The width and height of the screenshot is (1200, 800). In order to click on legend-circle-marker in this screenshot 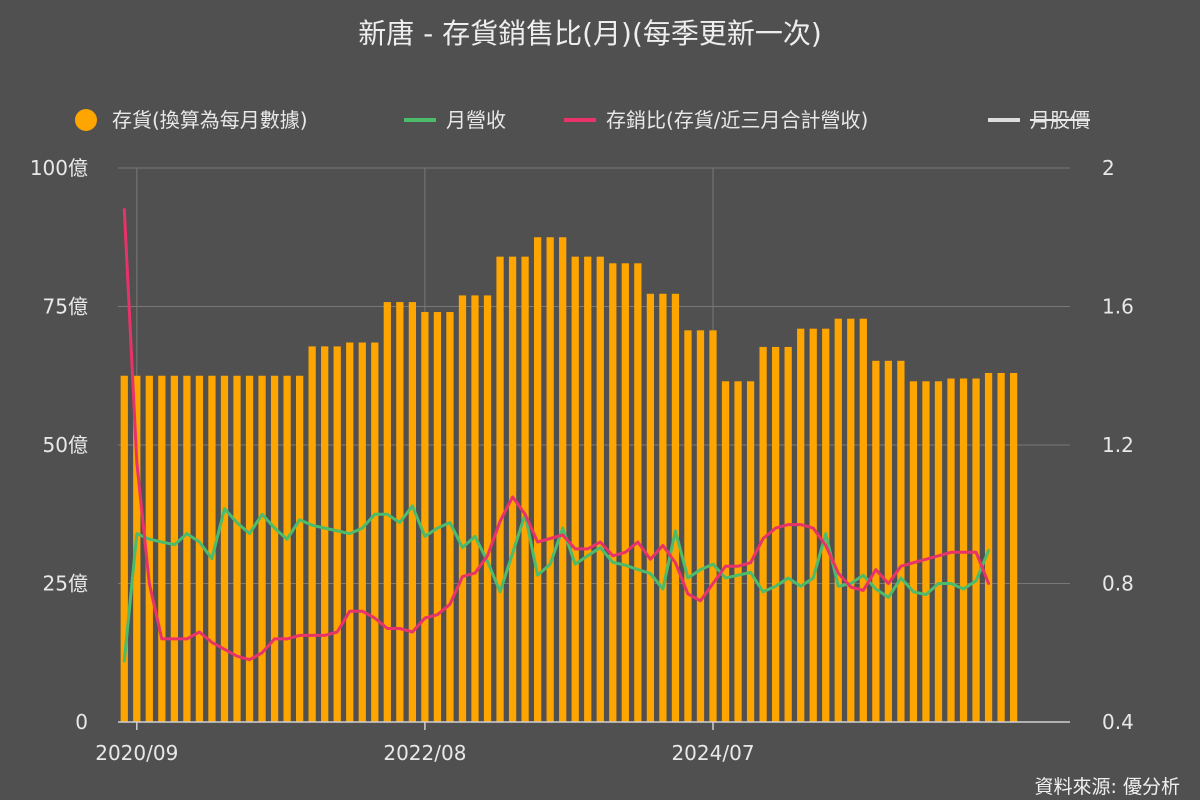, I will do `click(86, 120)`.